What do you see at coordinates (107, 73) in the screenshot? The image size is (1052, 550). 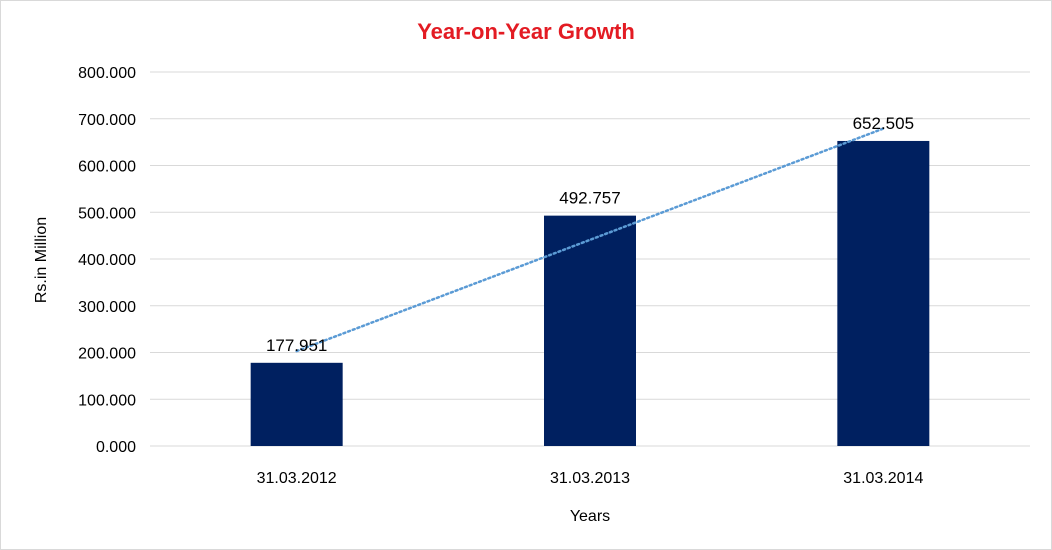 I see `y-tick-label: 800.000` at bounding box center [107, 73].